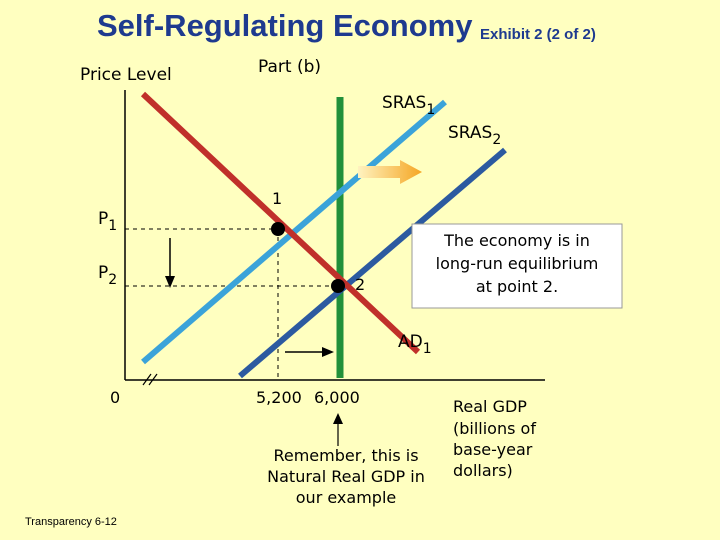  I want to click on p2-label: P2, so click(107, 275).